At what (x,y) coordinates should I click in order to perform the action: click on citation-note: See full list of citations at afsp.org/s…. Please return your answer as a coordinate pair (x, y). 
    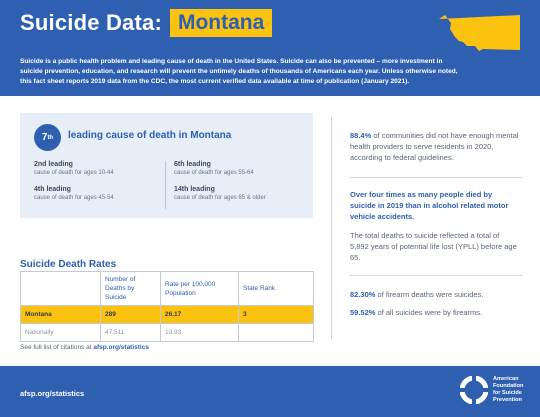
    Looking at the image, I should click on (84, 347).